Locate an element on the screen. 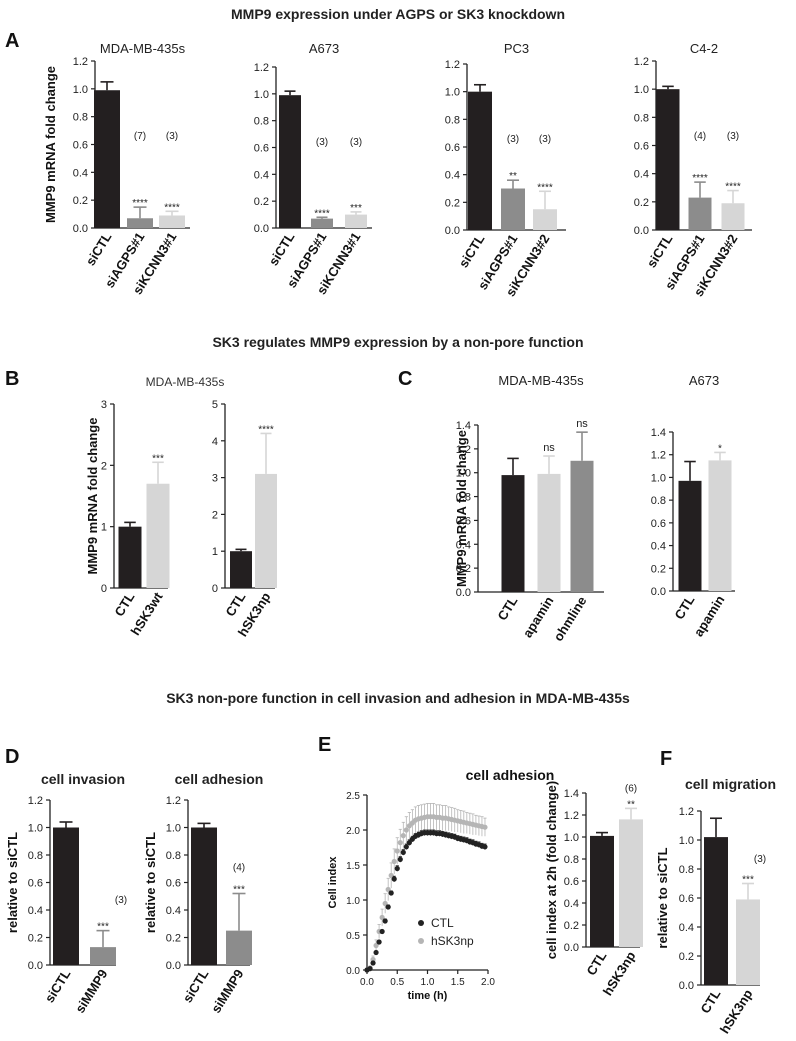 The image size is (796, 1041). e1-ytick-label: 0.0 is located at coordinates (353, 971).